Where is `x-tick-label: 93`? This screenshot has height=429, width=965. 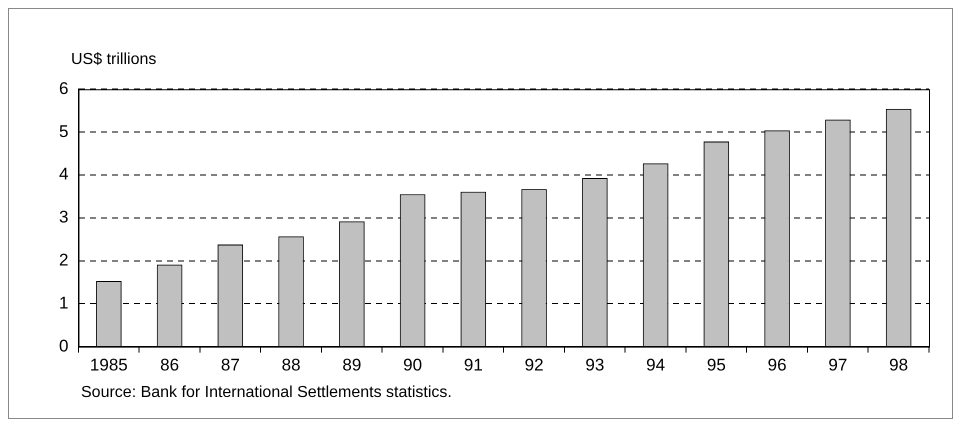 x-tick-label: 93 is located at coordinates (594, 364).